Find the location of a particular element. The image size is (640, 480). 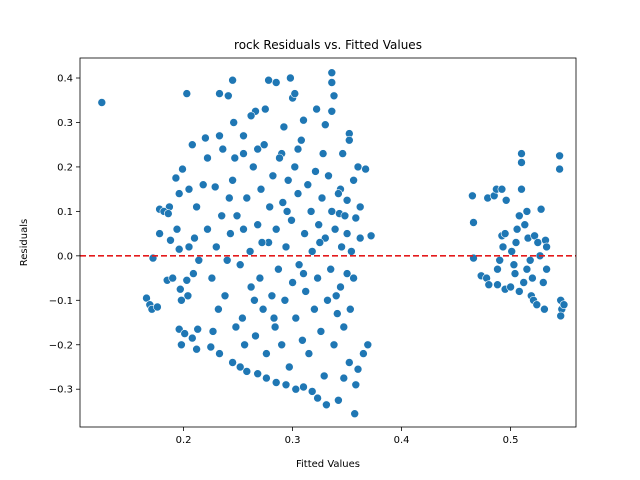

x-tick-label-3: 0.5 is located at coordinates (511, 440).